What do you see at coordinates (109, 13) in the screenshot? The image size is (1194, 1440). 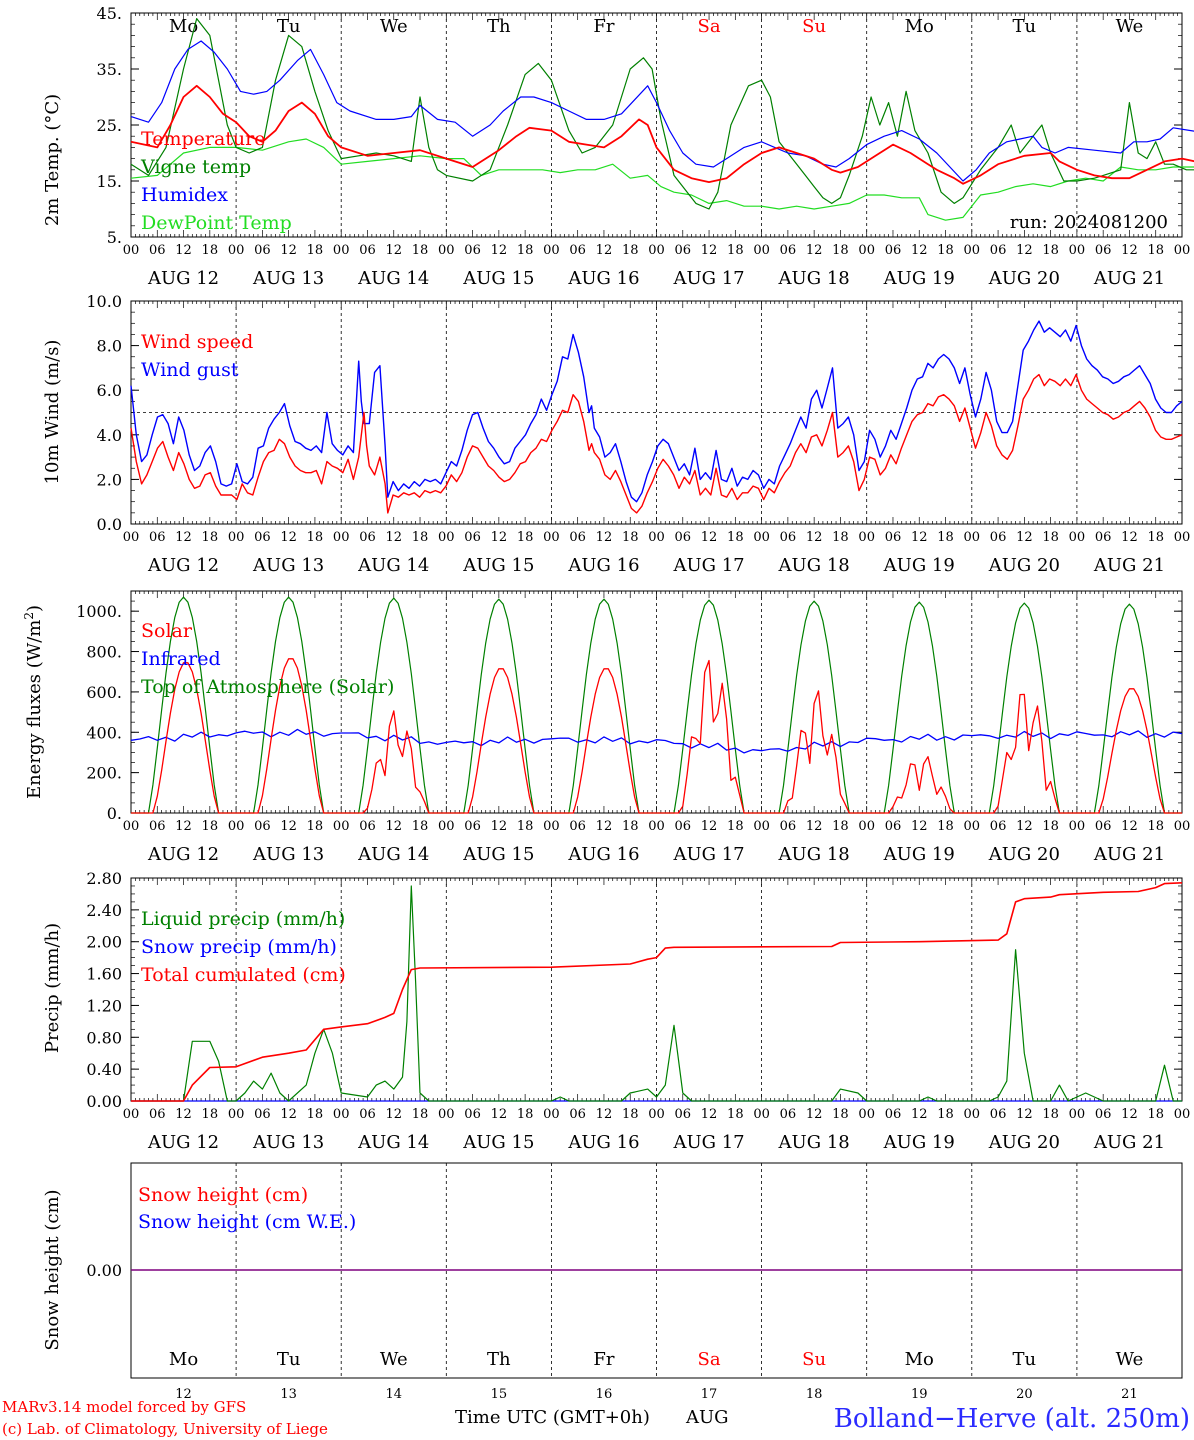 I see `y-tick-label: 45.` at bounding box center [109, 13].